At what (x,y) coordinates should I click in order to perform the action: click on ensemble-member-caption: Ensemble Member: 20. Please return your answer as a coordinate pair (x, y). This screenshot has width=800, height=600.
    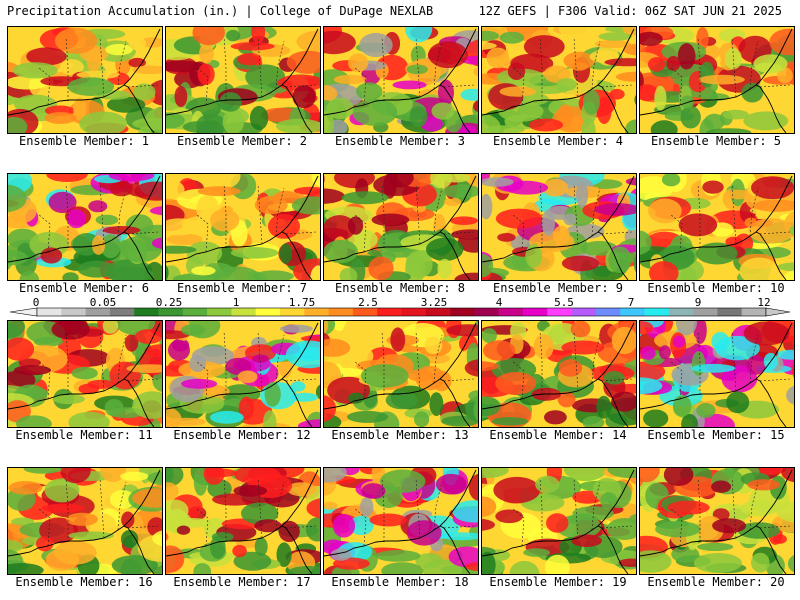
    Looking at the image, I should click on (716, 582).